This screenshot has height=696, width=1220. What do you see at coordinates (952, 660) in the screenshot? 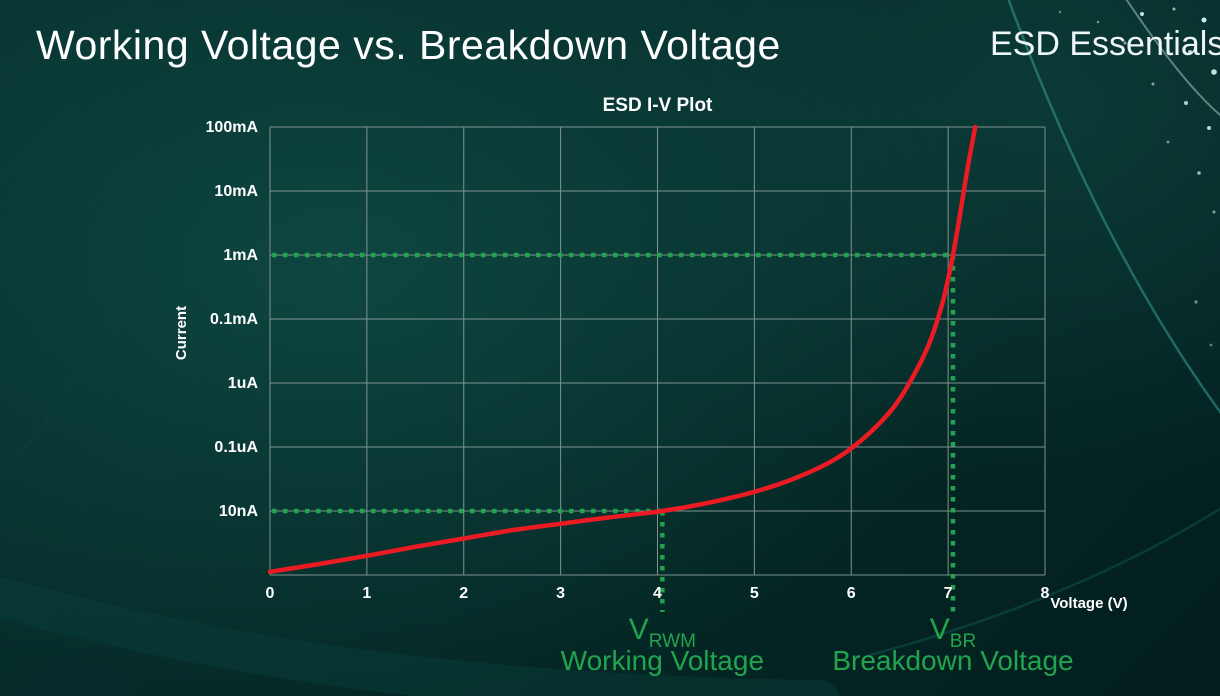
I see `vbr-caption: Breakdown Voltage` at bounding box center [952, 660].